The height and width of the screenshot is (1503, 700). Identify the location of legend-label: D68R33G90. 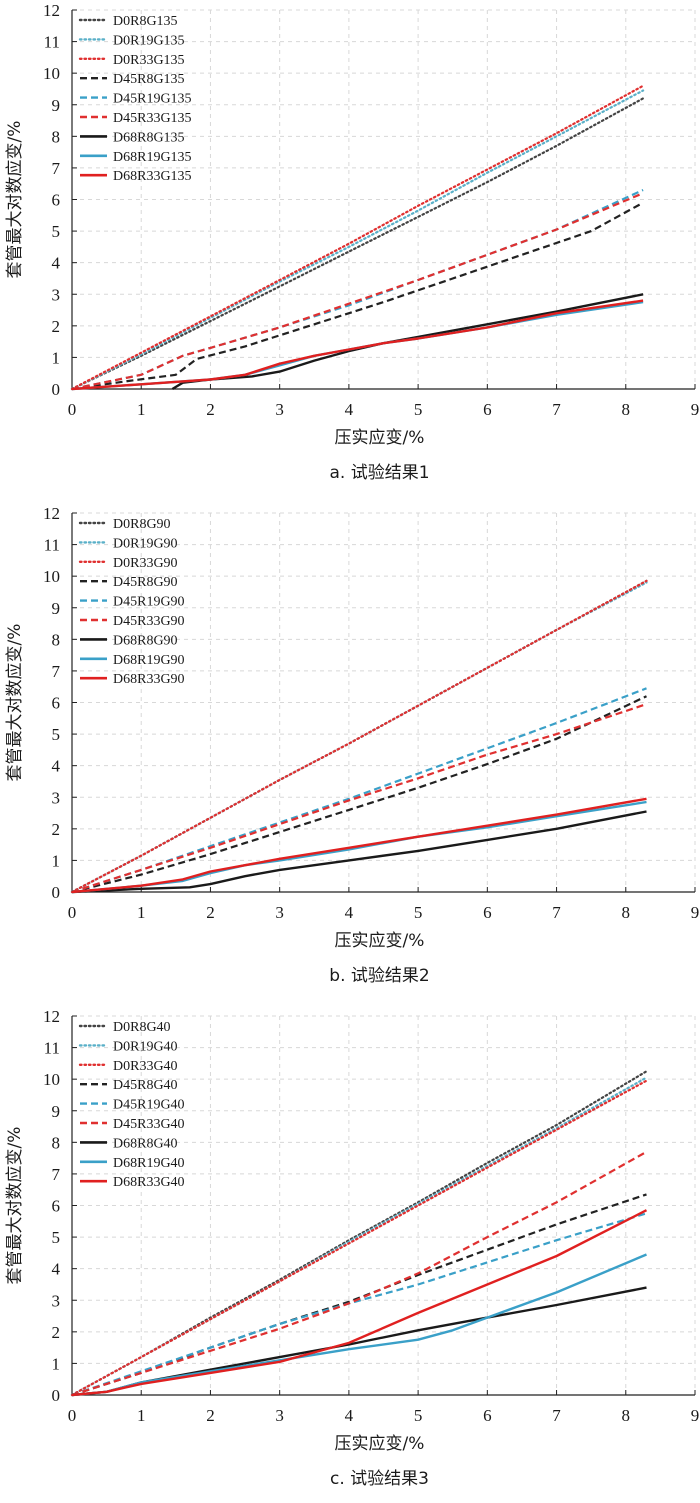
(149, 679).